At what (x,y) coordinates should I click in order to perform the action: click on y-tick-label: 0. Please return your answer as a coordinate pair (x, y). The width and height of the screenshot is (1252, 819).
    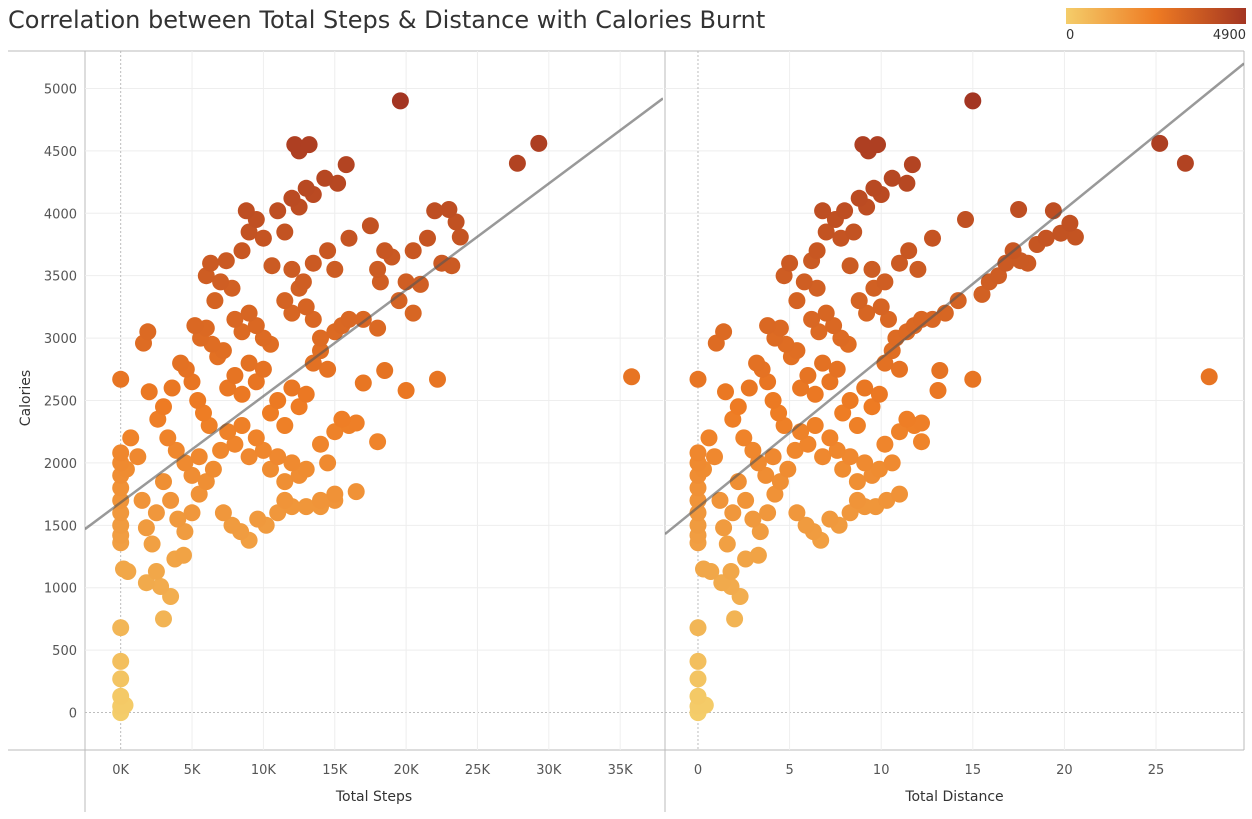
    Looking at the image, I should click on (73, 714).